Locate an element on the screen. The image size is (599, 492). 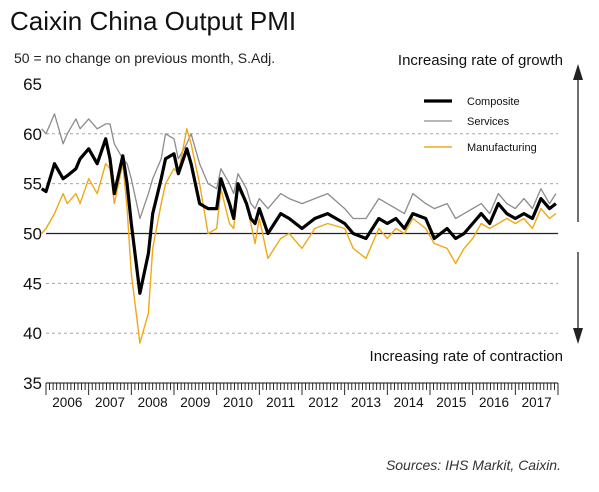
growth-annotation: Increasing rate of growth is located at coordinates (480, 60).